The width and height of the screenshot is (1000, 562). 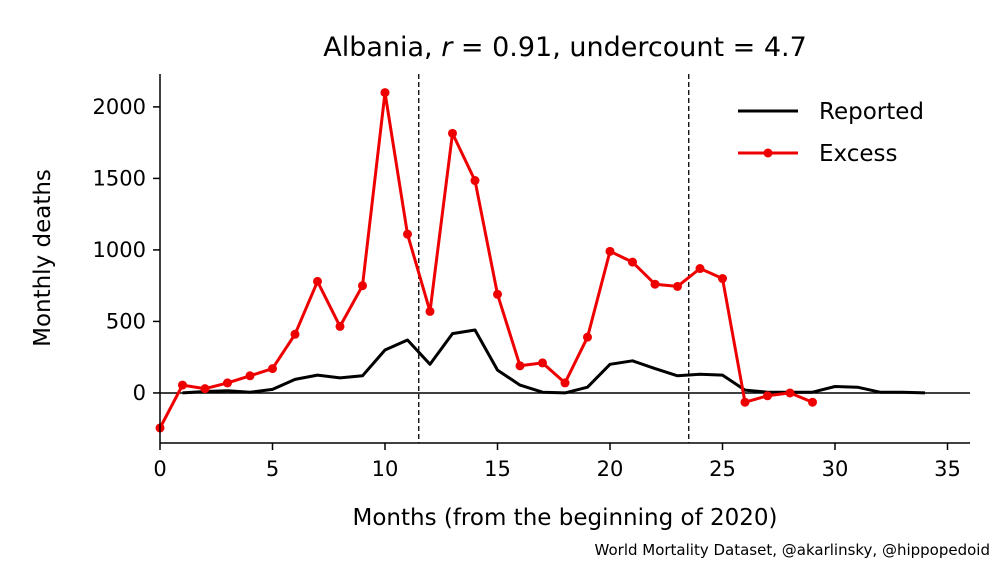 What do you see at coordinates (871, 112) in the screenshot?
I see `legend-label-reported: Reported` at bounding box center [871, 112].